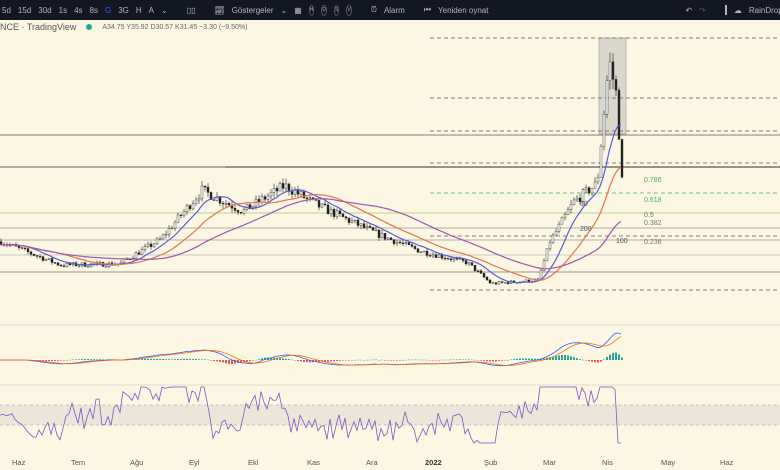 The height and width of the screenshot is (470, 780). Describe the element at coordinates (194, 462) in the screenshot. I see `time-label: Eyl` at that location.